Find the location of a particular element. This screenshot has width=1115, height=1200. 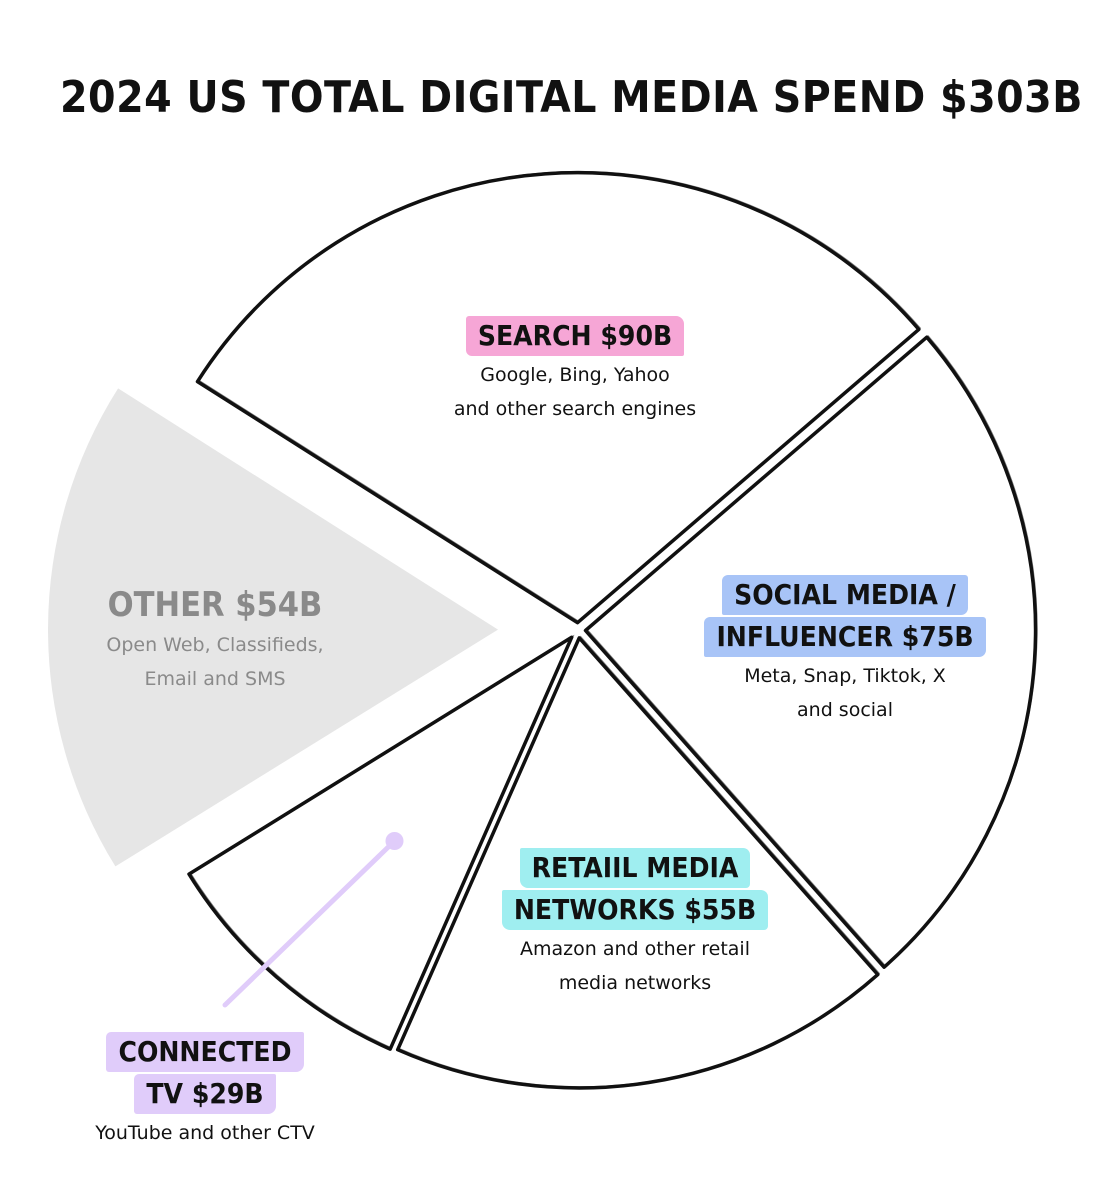

label-retail-line-2: NETWORKS $55B is located at coordinates (635, 910).